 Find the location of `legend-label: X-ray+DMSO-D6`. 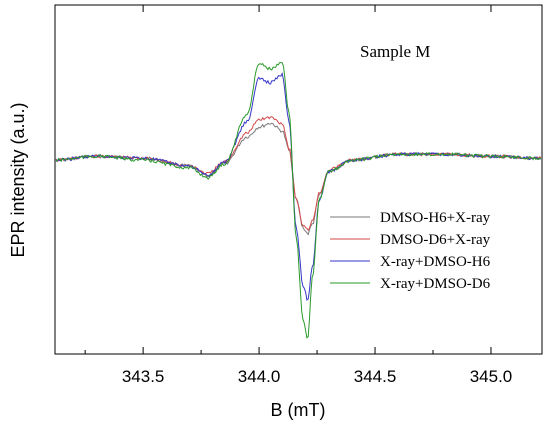

legend-label: X-ray+DMSO-D6 is located at coordinates (435, 284).